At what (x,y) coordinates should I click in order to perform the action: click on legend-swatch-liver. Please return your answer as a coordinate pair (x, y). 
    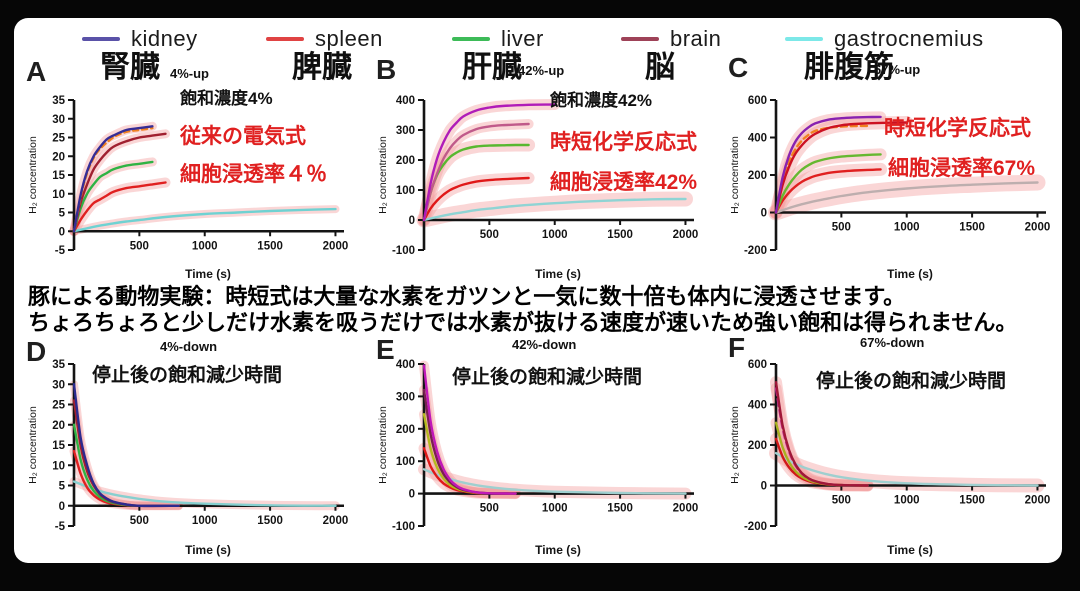
    Looking at the image, I should click on (471, 39).